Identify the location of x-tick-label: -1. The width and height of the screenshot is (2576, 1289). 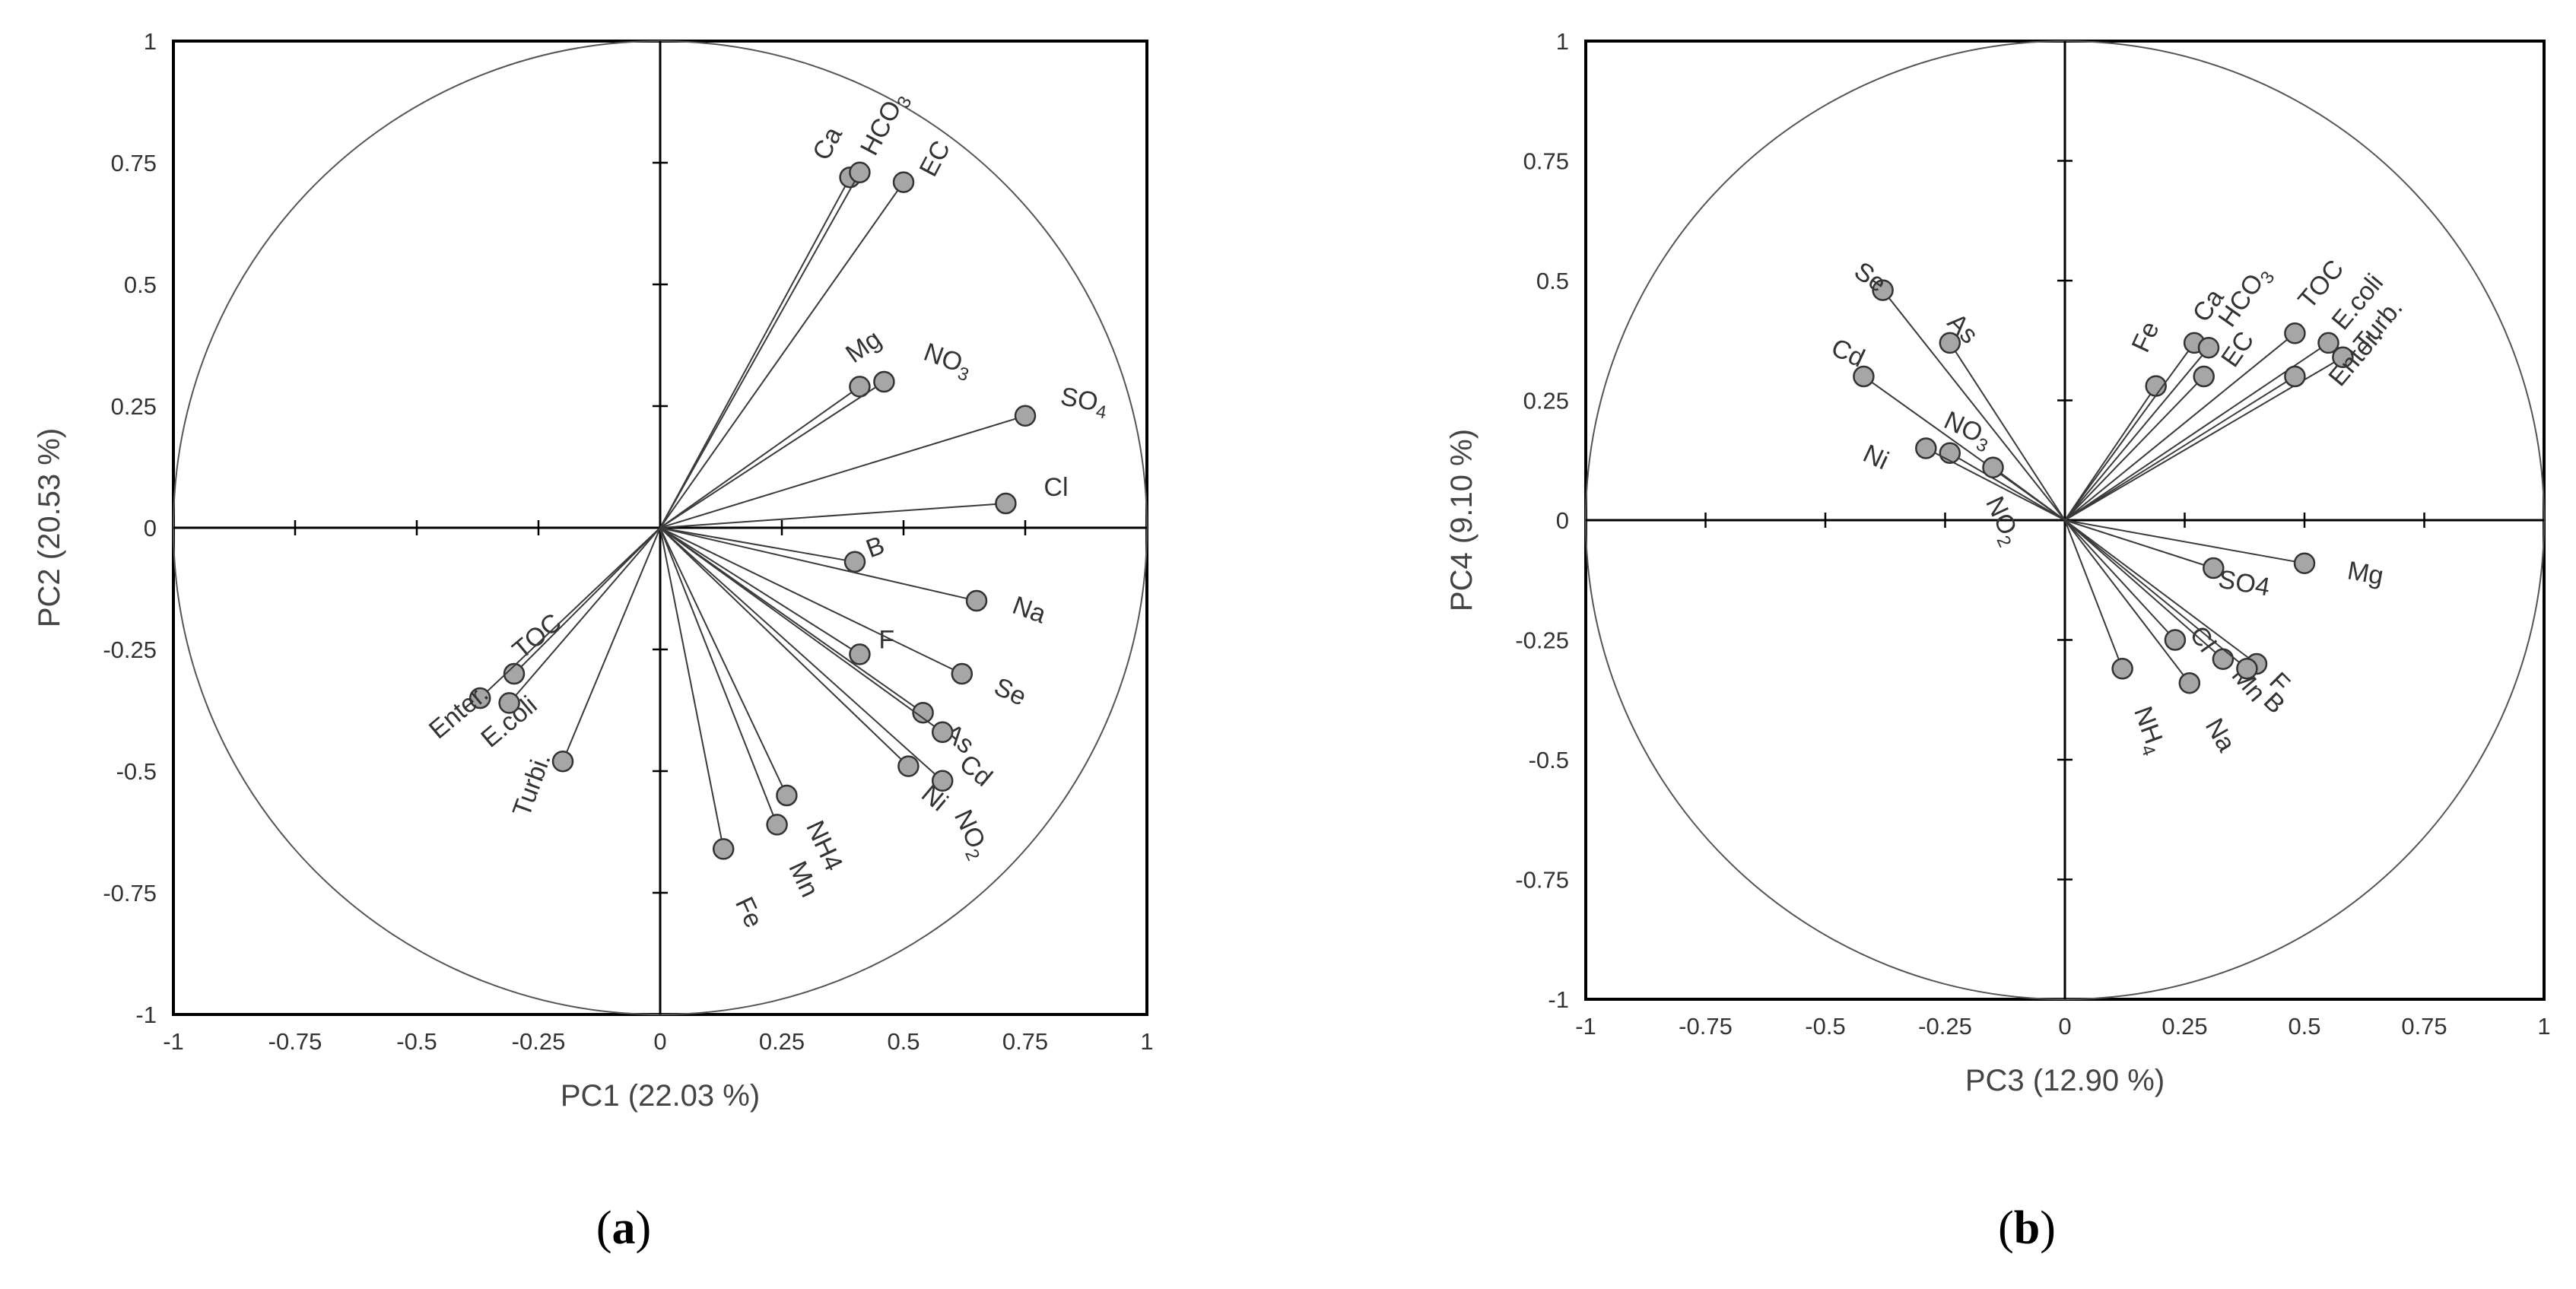
(1585, 1026).